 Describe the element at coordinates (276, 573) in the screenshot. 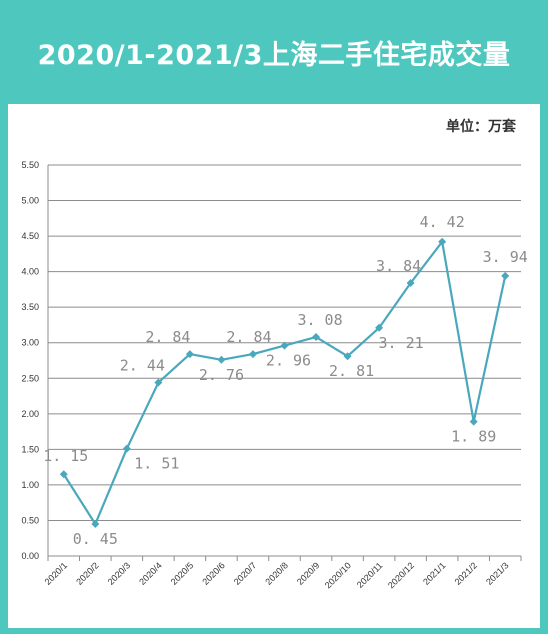

I see `x-tick-label: 2020/8` at that location.